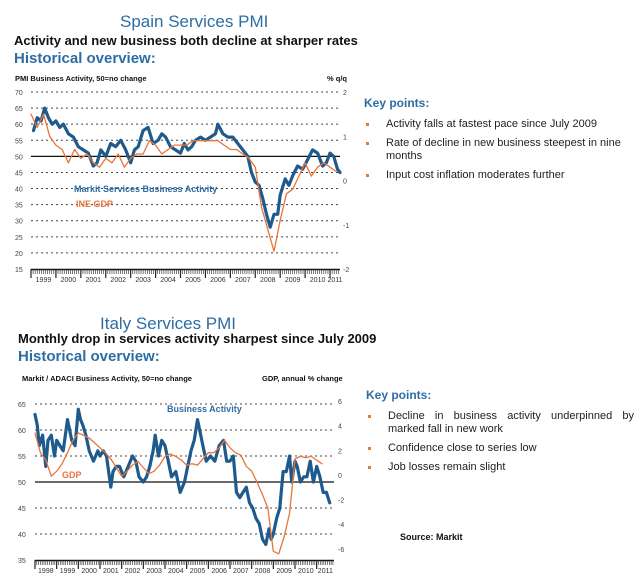  Describe the element at coordinates (340, 427) in the screenshot. I see `y2-tick-label: 4` at that location.